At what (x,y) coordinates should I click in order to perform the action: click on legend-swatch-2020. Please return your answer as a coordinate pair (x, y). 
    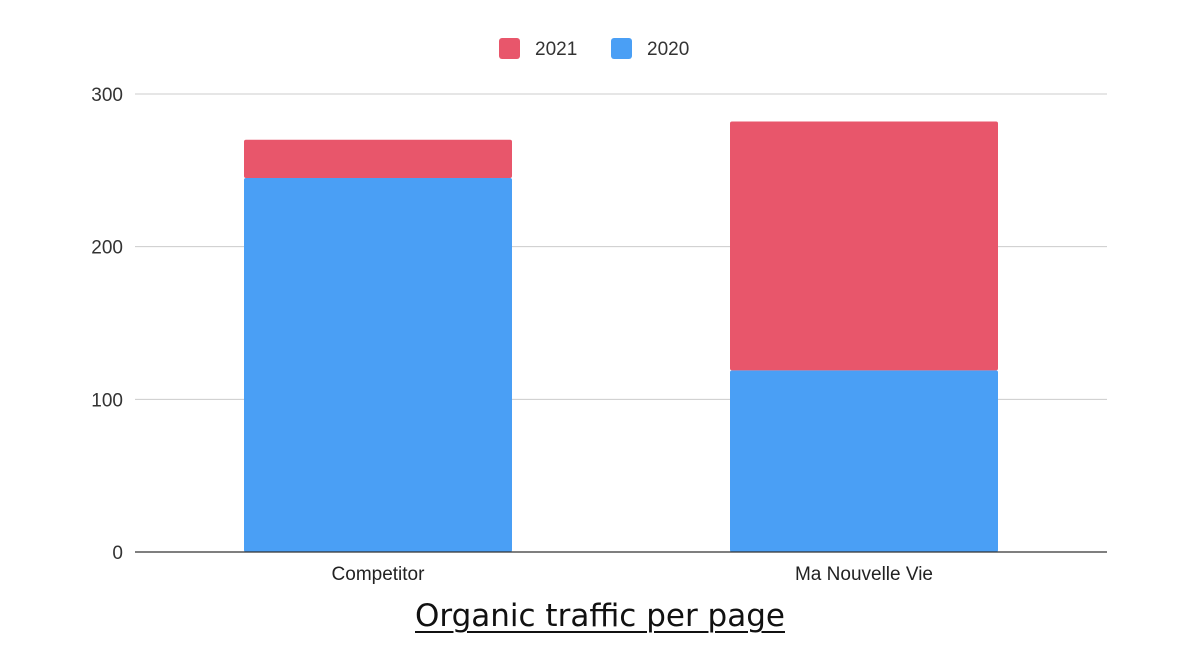
    Looking at the image, I should click on (621, 48).